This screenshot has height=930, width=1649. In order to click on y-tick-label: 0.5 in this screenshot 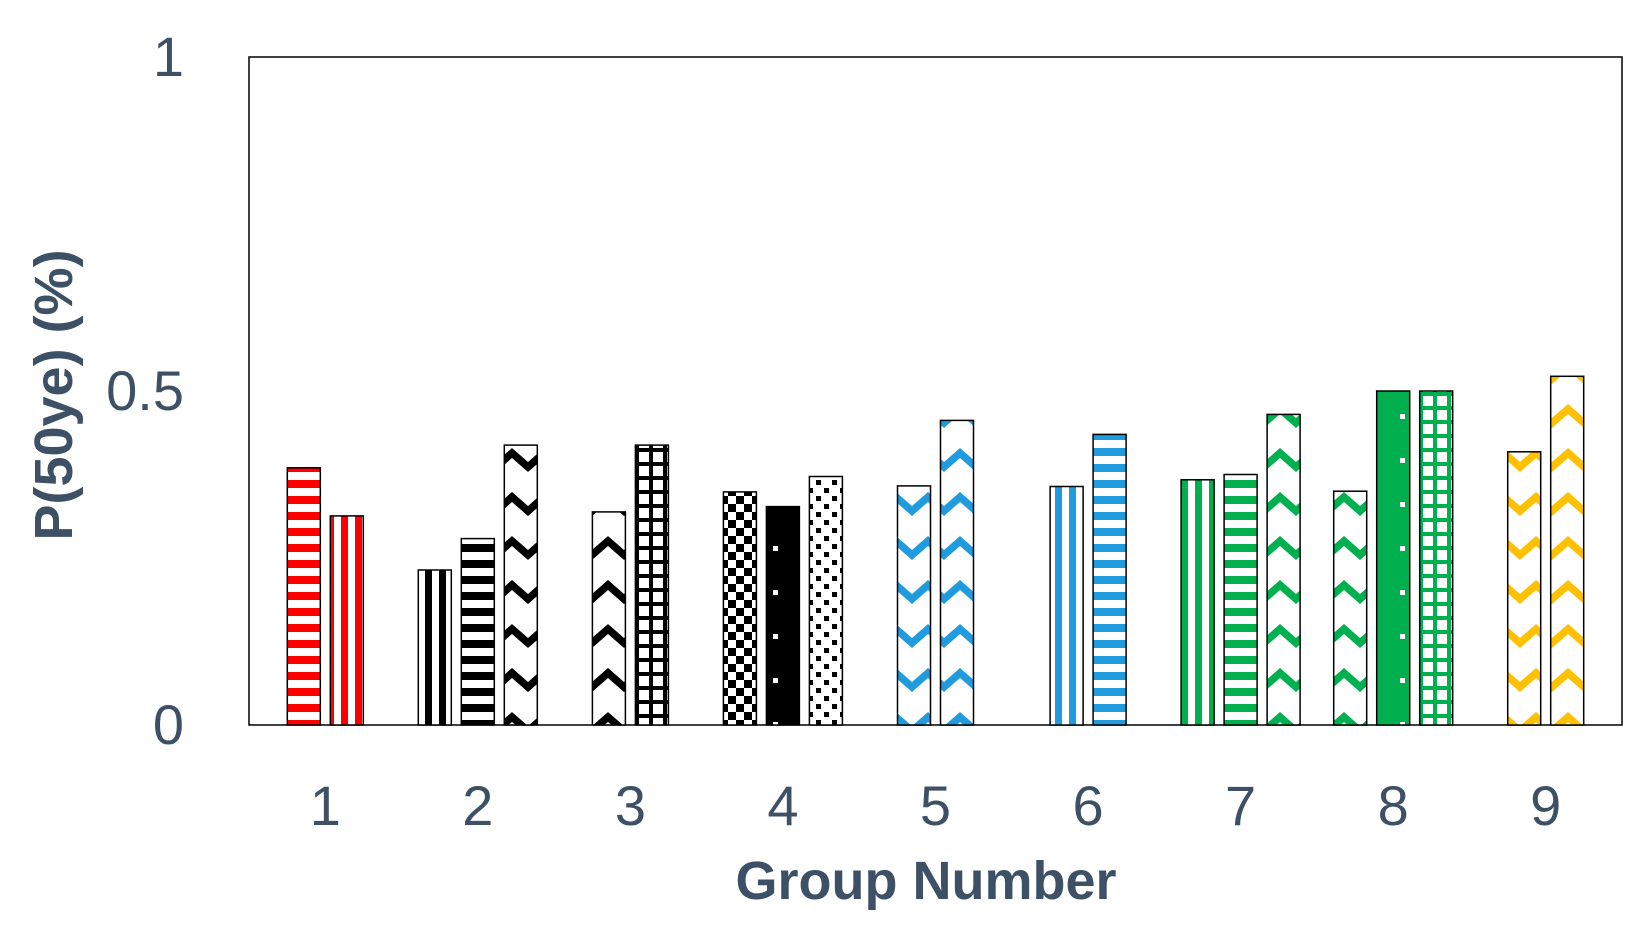, I will do `click(145, 390)`.